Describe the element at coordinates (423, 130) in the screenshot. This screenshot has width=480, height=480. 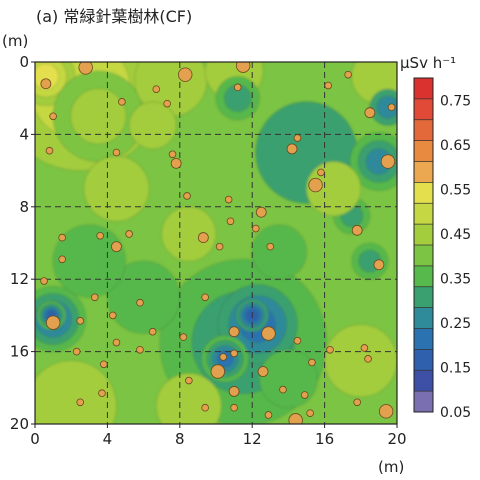
I see `colorbar-segment-0.7` at that location.